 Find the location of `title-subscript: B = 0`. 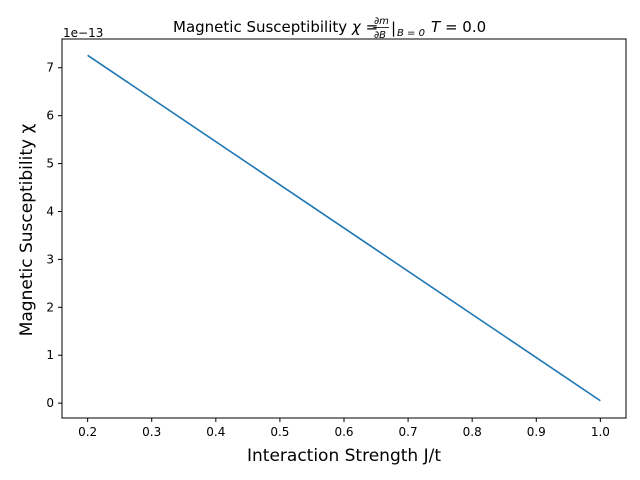

title-subscript: B = 0 is located at coordinates (411, 33).